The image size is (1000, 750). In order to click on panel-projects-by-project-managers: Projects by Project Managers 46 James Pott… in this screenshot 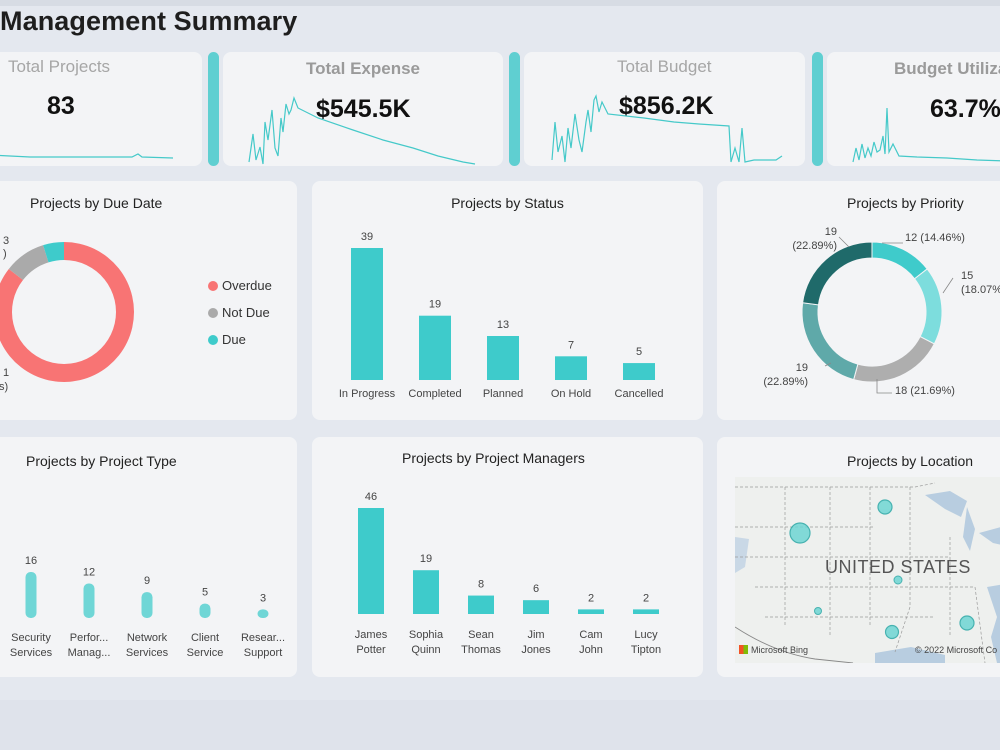, I will do `click(507, 557)`.